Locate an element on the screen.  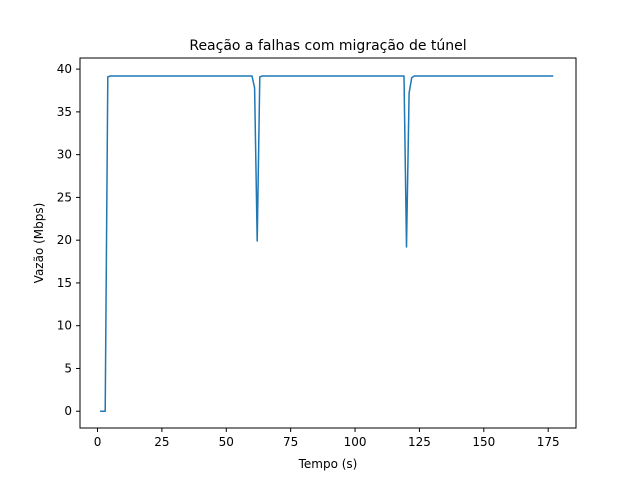
y-axis-label: Vazão (Mbps) is located at coordinates (39, 243).